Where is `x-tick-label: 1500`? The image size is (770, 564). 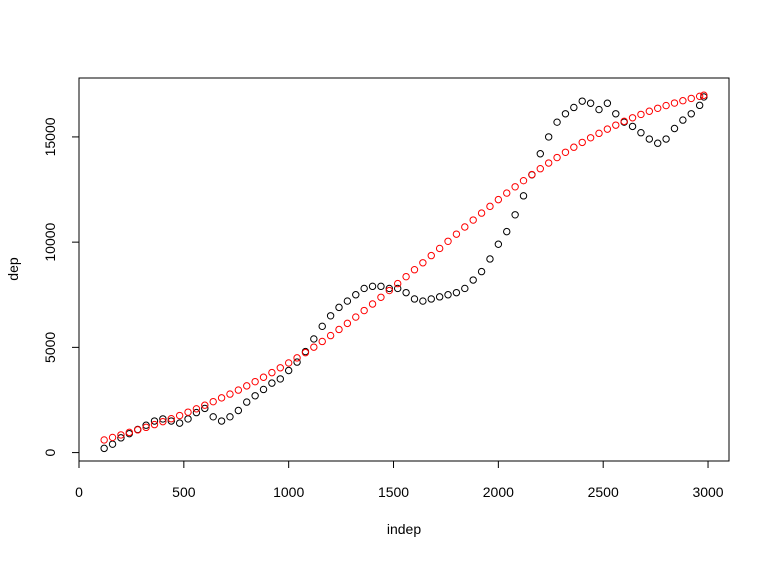 x-tick-label: 1500 is located at coordinates (393, 492).